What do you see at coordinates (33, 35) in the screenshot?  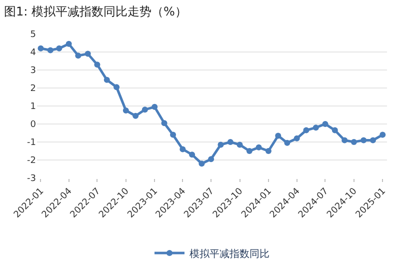 I see `y-tick-label: 5` at bounding box center [33, 35].